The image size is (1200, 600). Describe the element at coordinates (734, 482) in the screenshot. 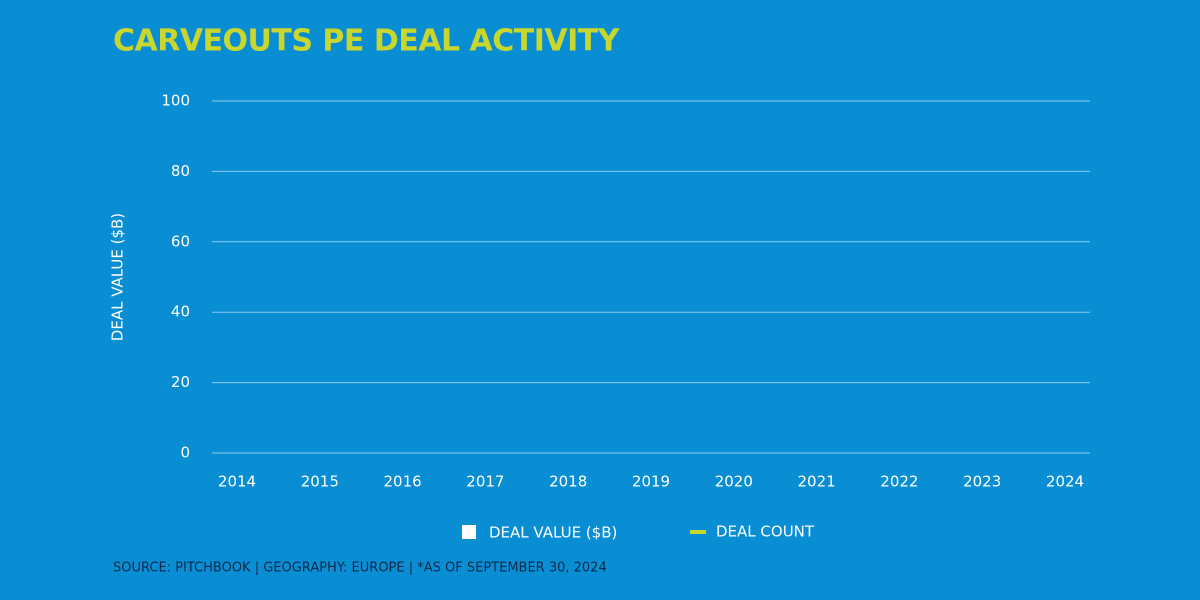

I see `x-tick-label: 2020` at that location.